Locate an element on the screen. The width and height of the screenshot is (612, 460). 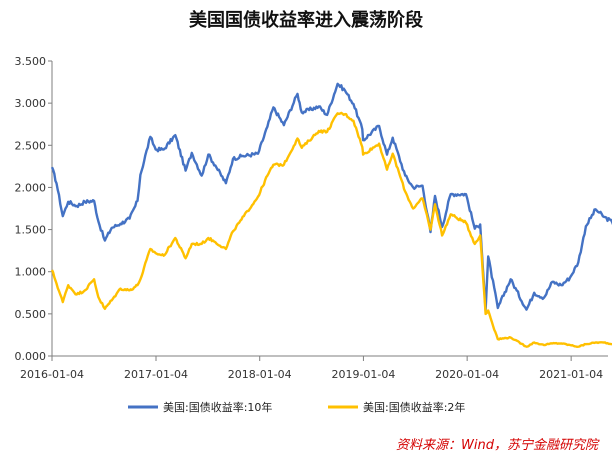
legend-label-10y: 美国:国债收益率:10年 is located at coordinates (217, 407).